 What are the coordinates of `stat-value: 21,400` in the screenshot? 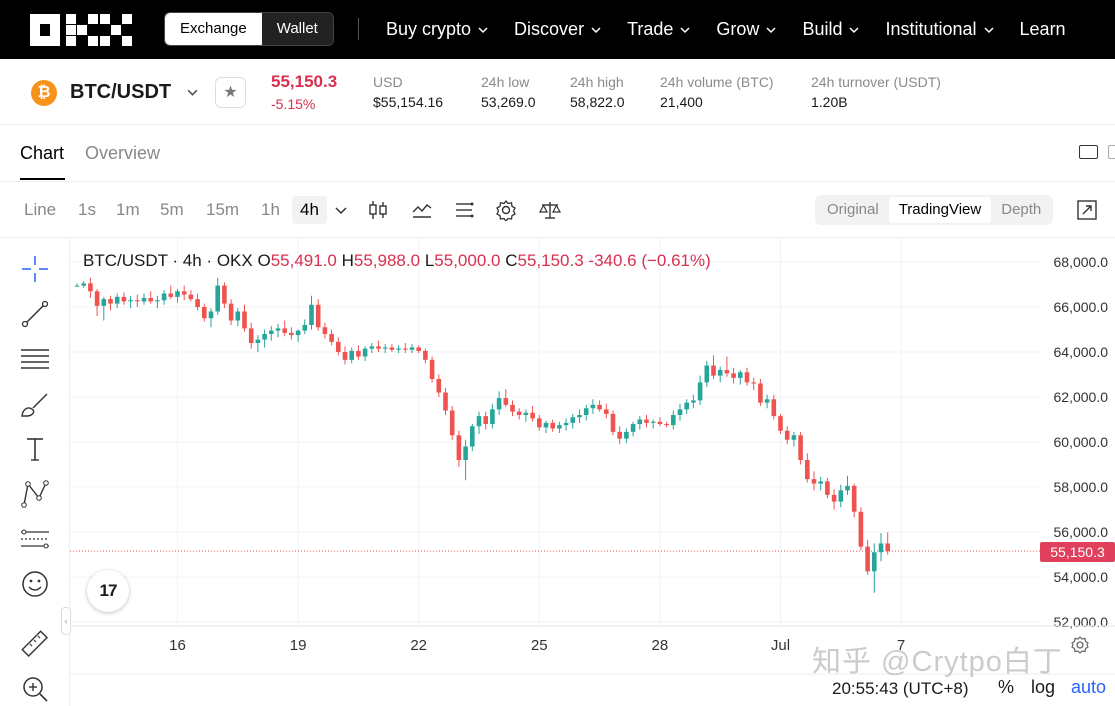 It's located at (681, 102).